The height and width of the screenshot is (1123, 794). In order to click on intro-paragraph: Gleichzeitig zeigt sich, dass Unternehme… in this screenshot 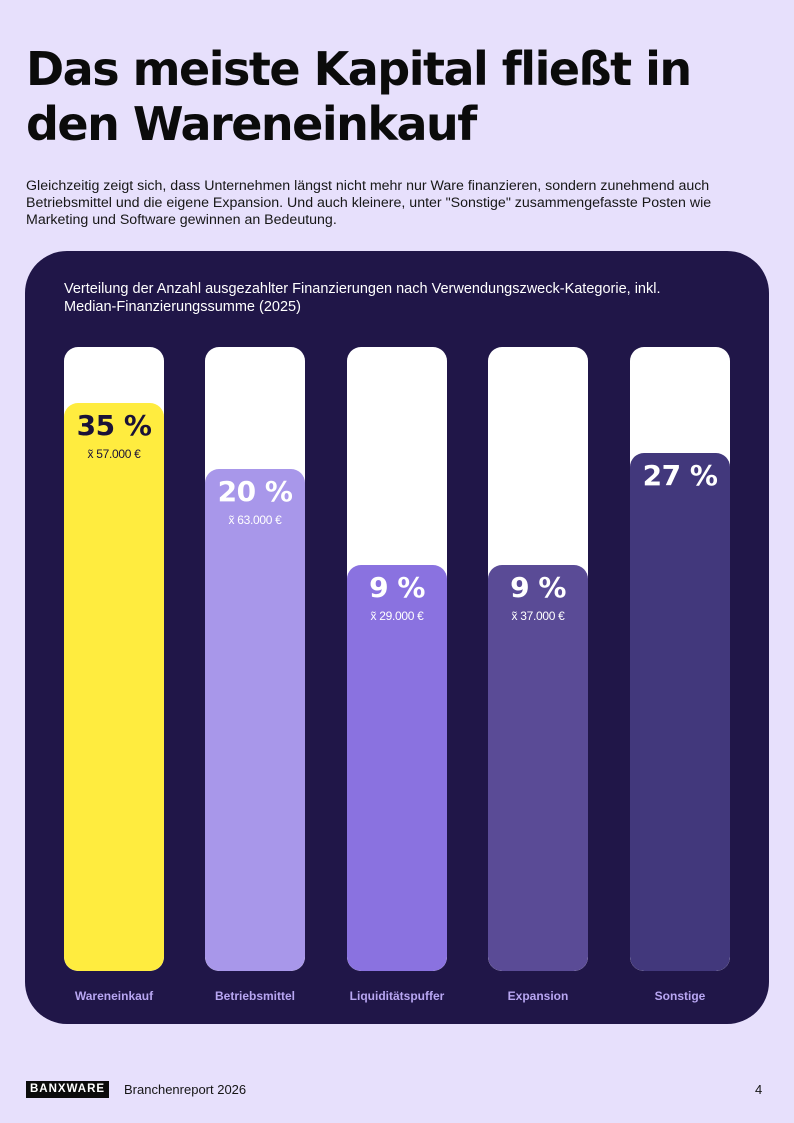, I will do `click(369, 203)`.